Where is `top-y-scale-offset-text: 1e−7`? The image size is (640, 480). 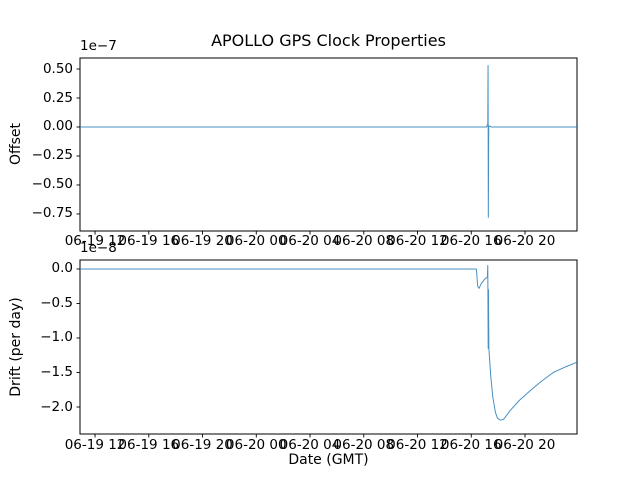
top-y-scale-offset-text: 1e−7 is located at coordinates (98, 46).